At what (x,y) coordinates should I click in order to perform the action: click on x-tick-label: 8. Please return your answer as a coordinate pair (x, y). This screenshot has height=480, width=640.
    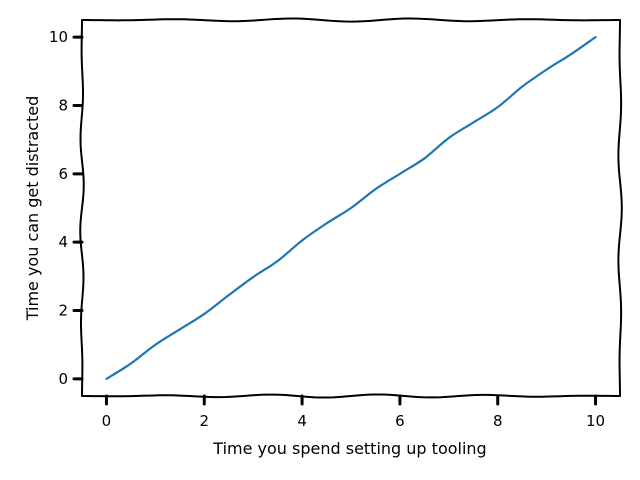
    Looking at the image, I should click on (498, 421).